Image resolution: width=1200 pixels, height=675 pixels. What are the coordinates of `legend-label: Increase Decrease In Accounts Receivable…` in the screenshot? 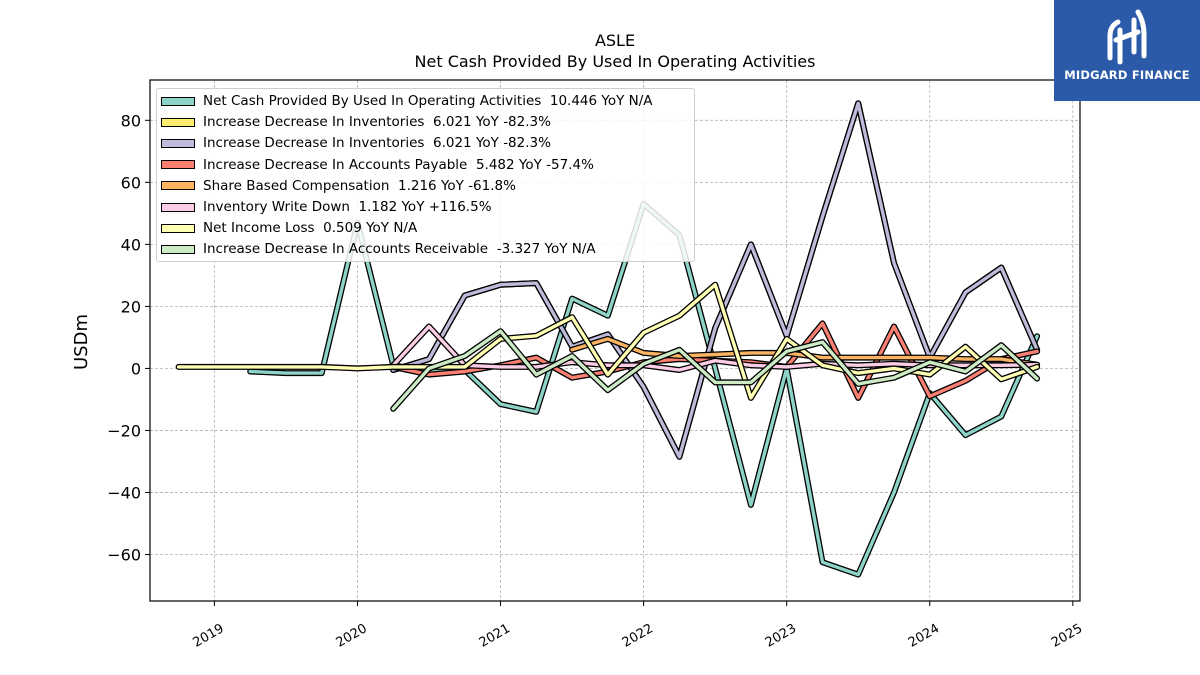 It's located at (399, 249).